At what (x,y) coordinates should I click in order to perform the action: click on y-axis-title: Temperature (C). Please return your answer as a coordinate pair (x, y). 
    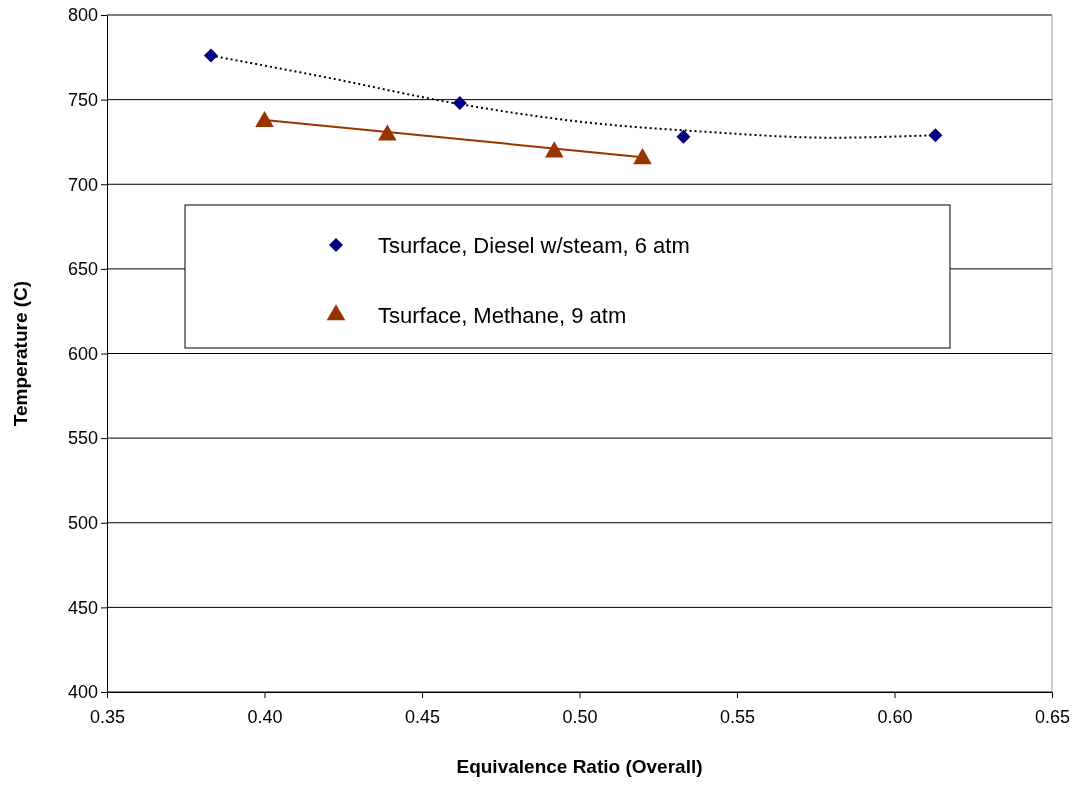
    Looking at the image, I should click on (20, 353).